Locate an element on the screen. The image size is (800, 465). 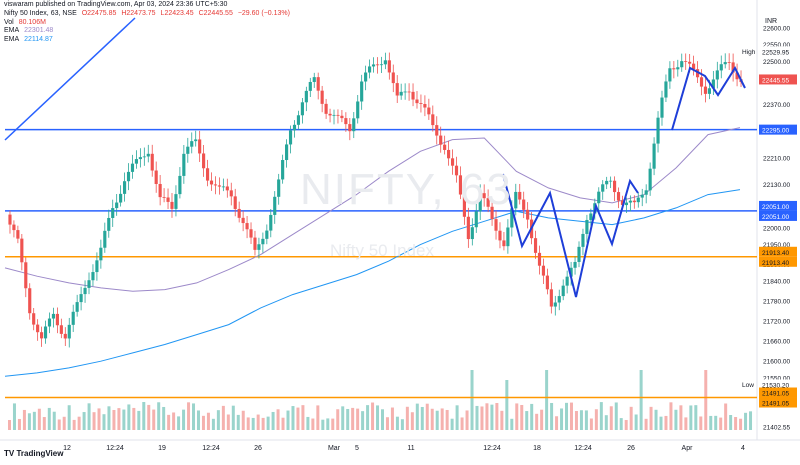
x-axis-tick-label: Mar is located at coordinates (334, 448).